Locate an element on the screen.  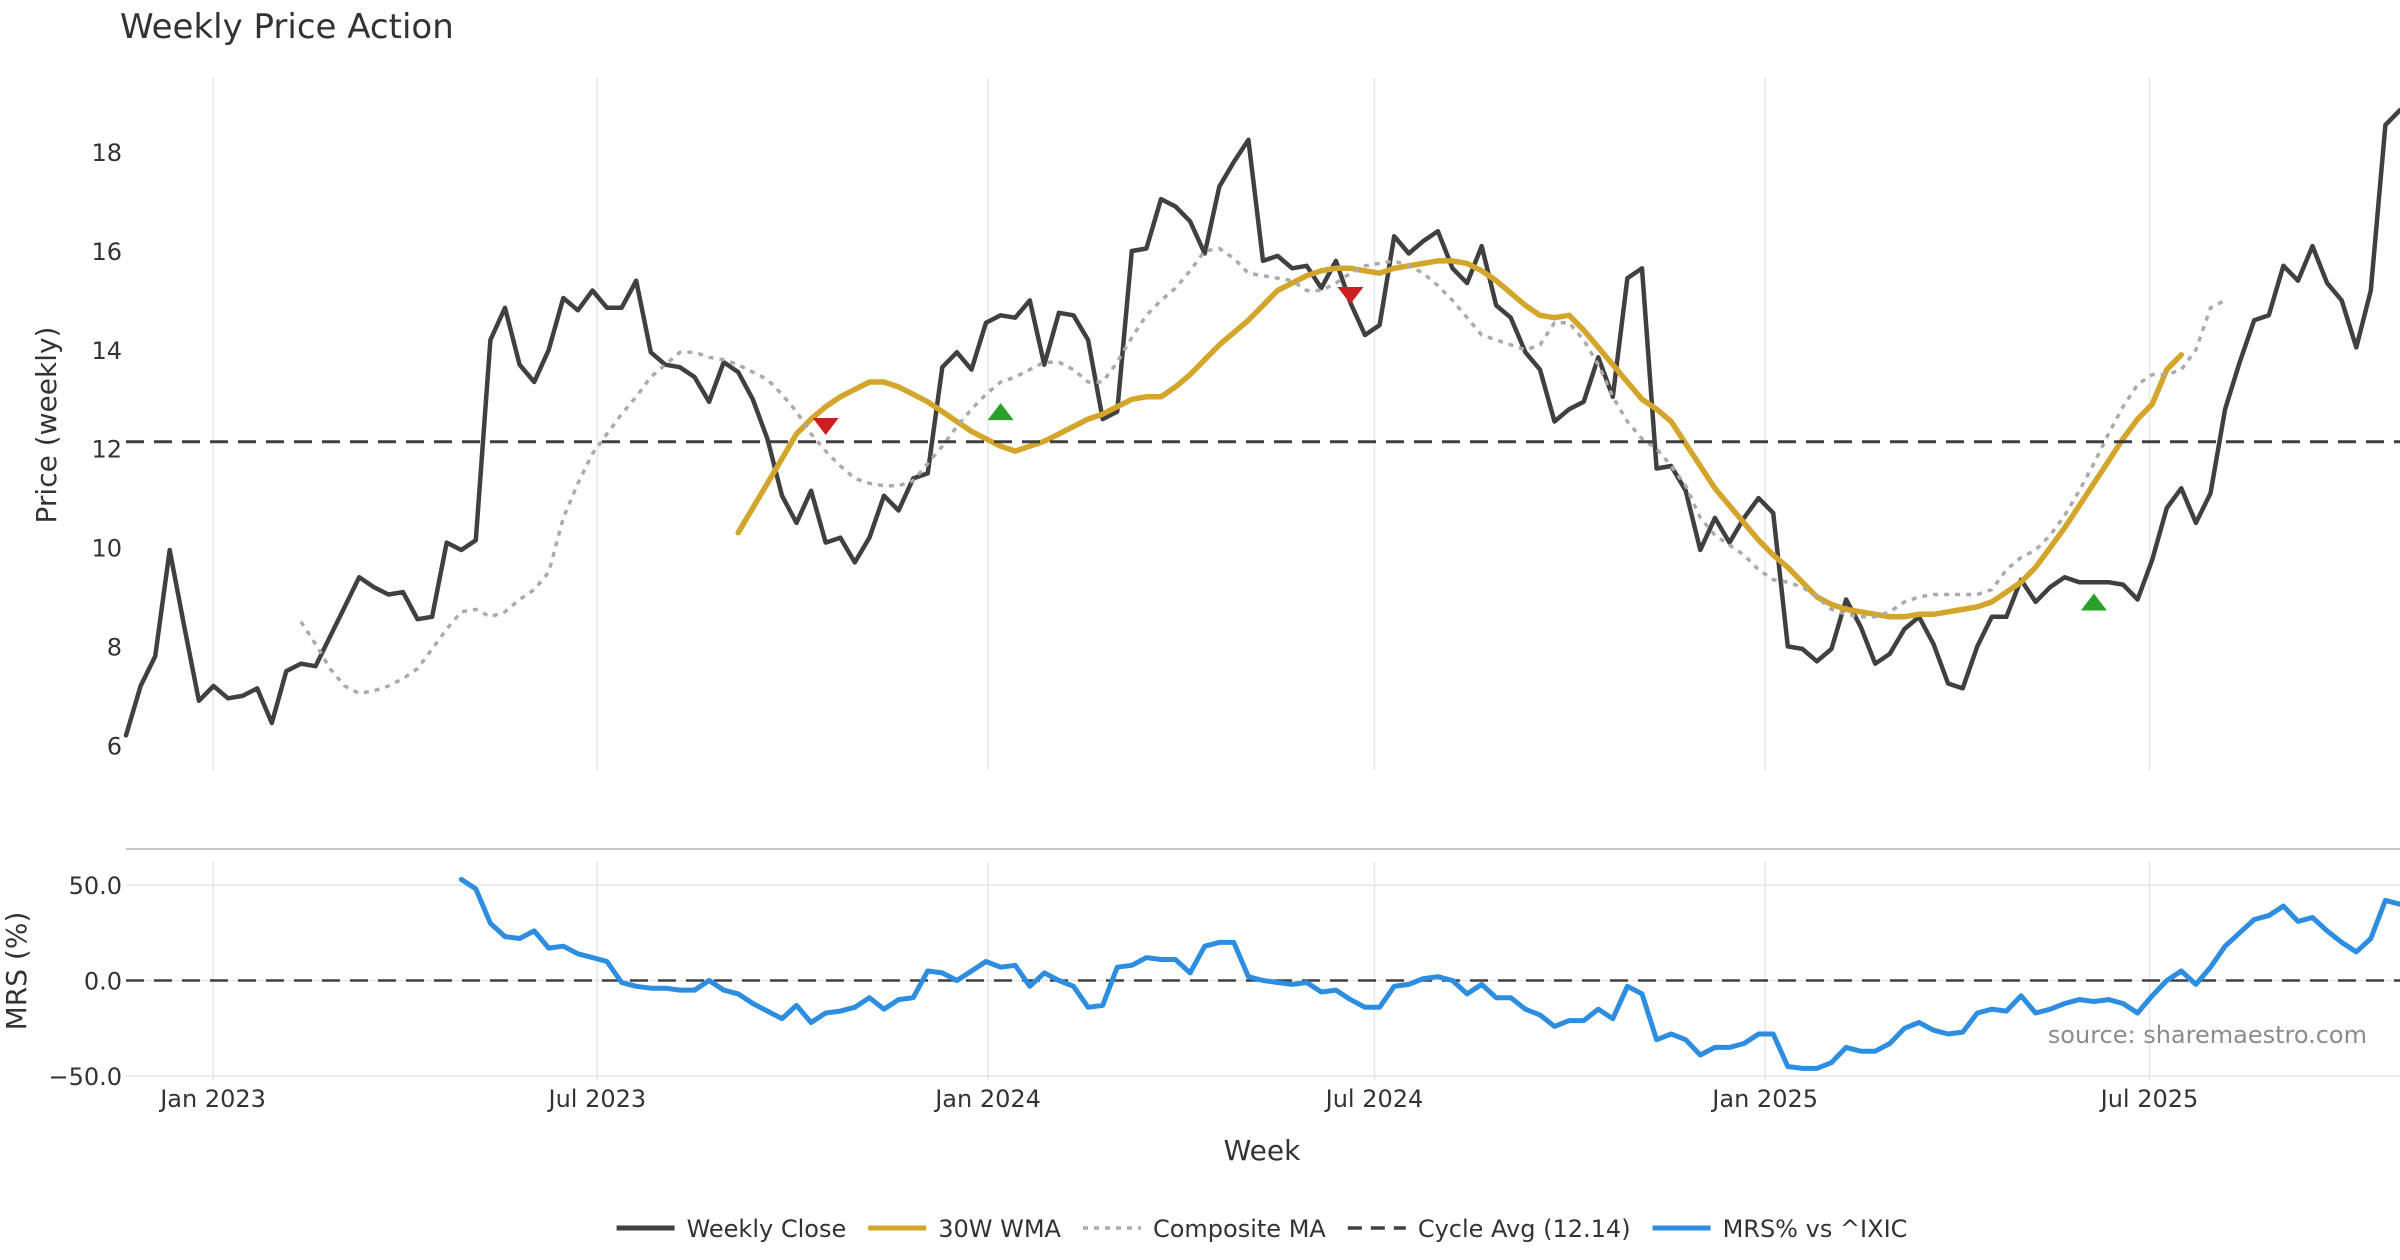
x-tick-label: Jan 2023 is located at coordinates (212, 1099).